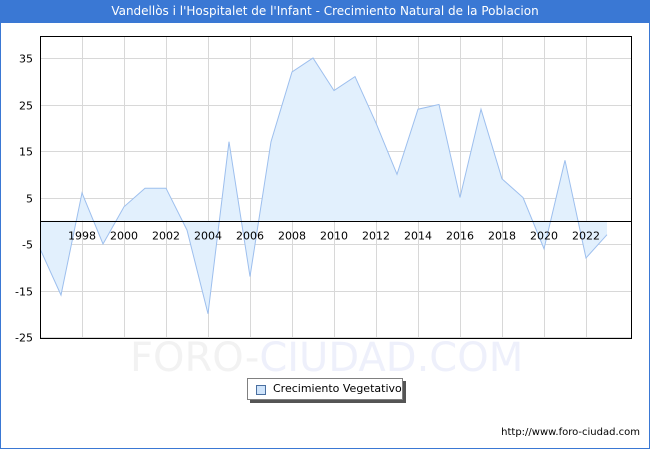  What do you see at coordinates (570, 432) in the screenshot?
I see `source-url: http://www.foro-ciudad.com` at bounding box center [570, 432].